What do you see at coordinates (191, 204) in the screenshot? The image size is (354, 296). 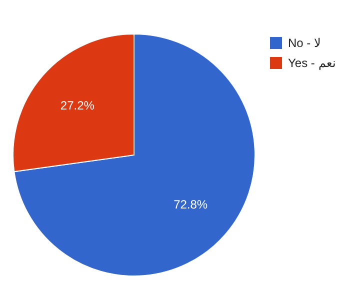 I see `data-label: 72.8%` at bounding box center [191, 204].